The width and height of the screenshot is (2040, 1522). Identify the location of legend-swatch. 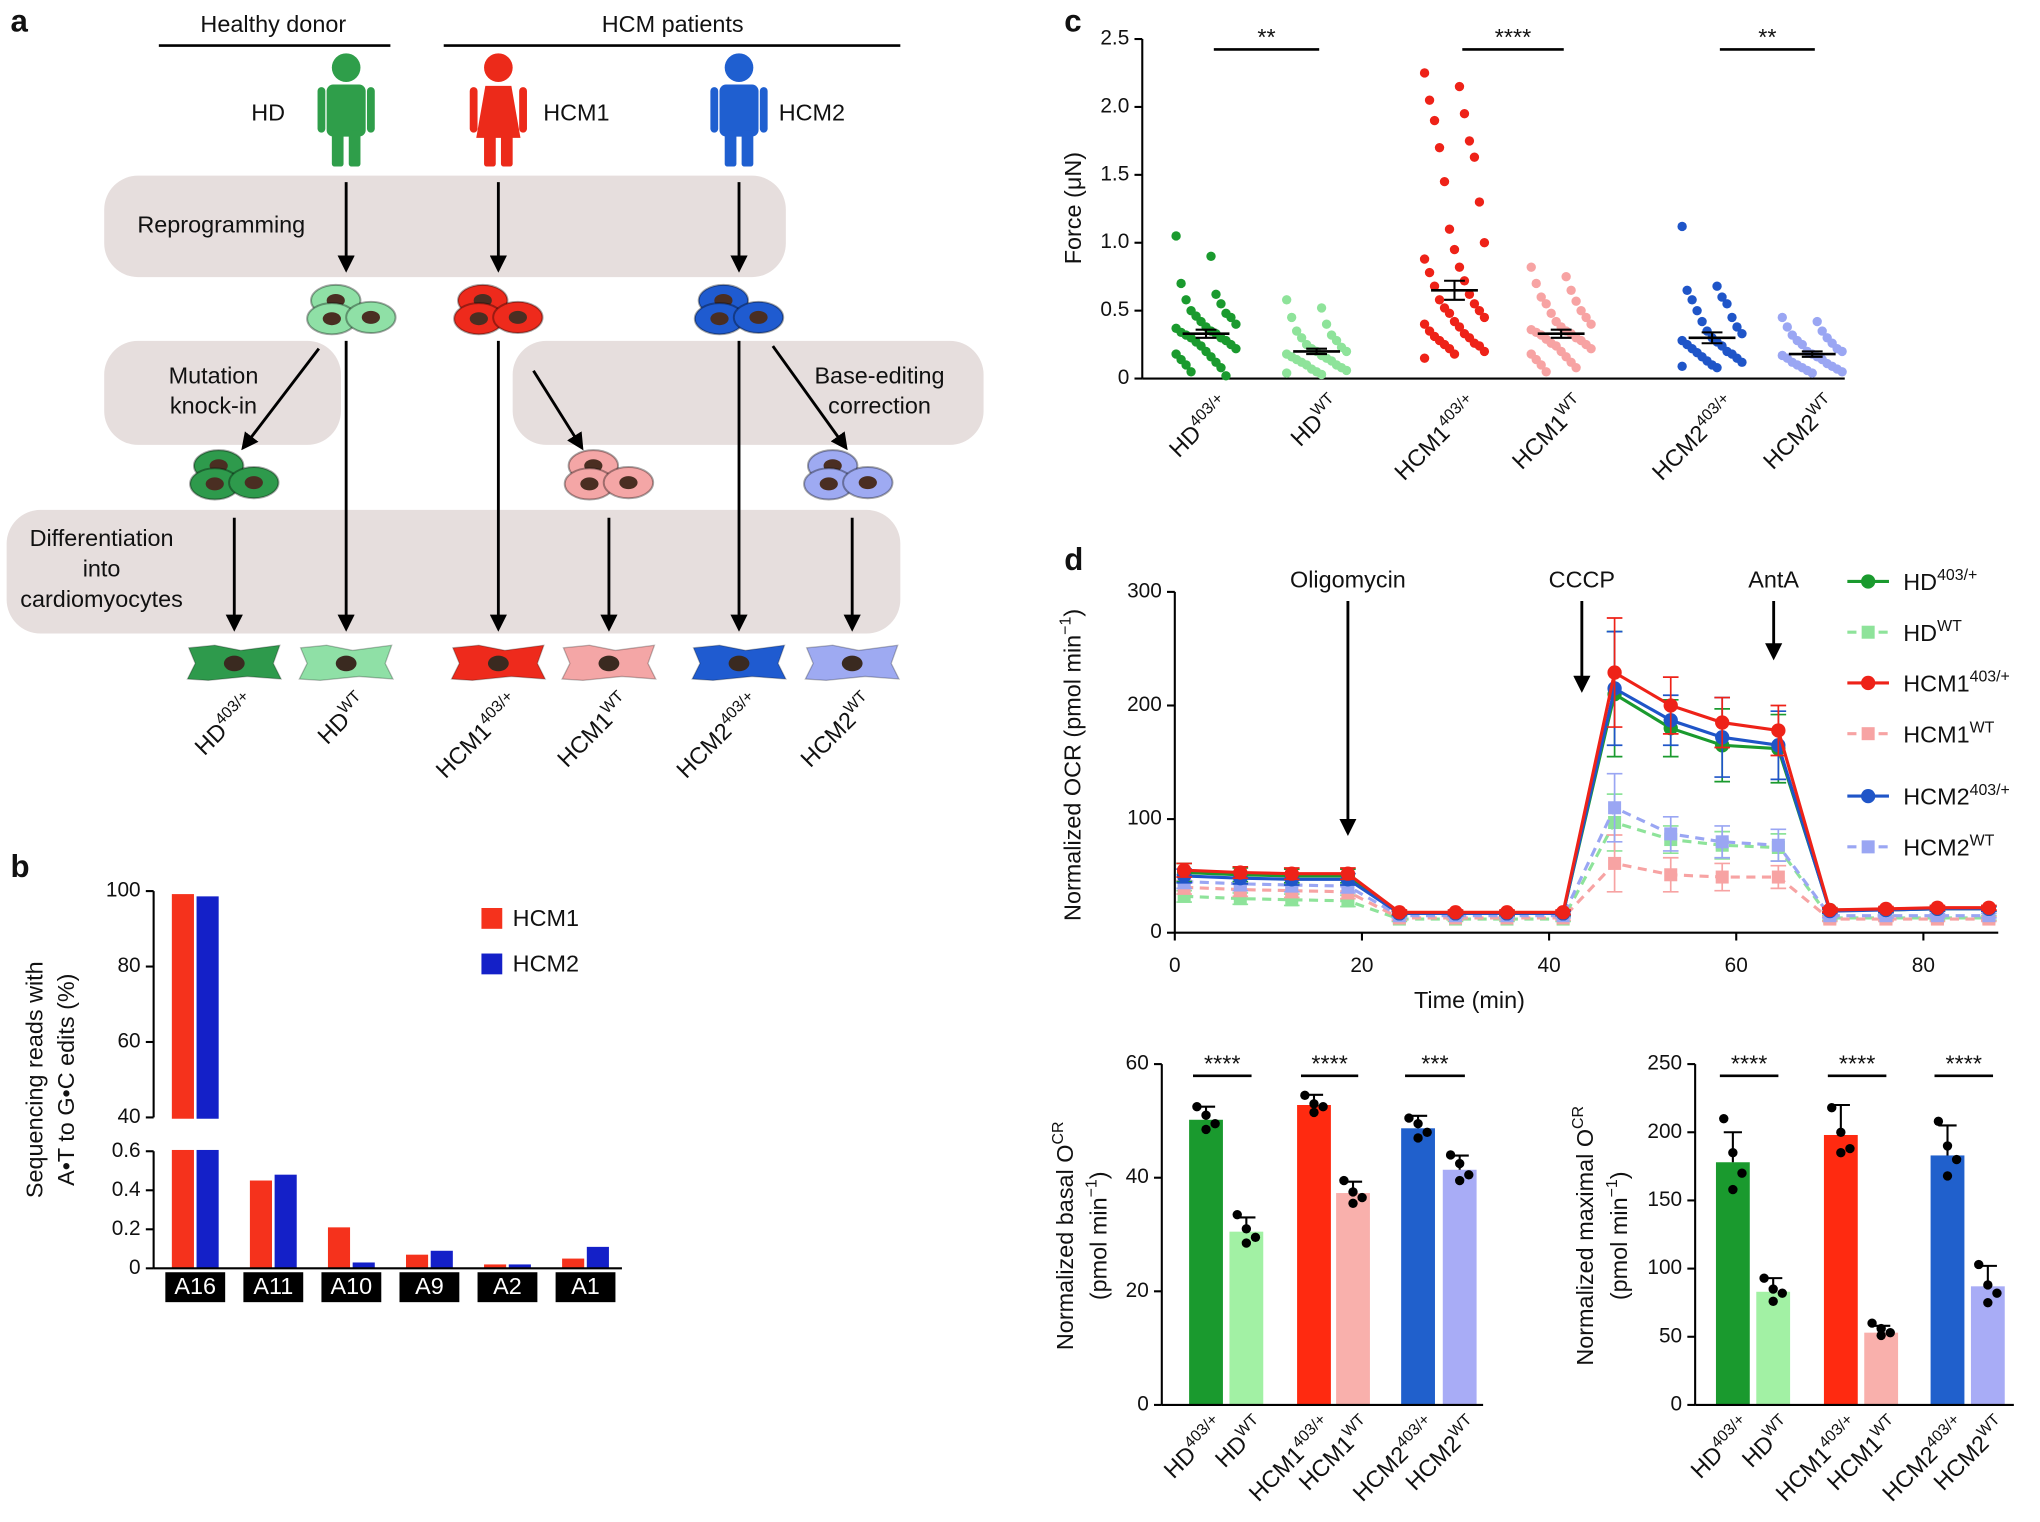
(492, 918).